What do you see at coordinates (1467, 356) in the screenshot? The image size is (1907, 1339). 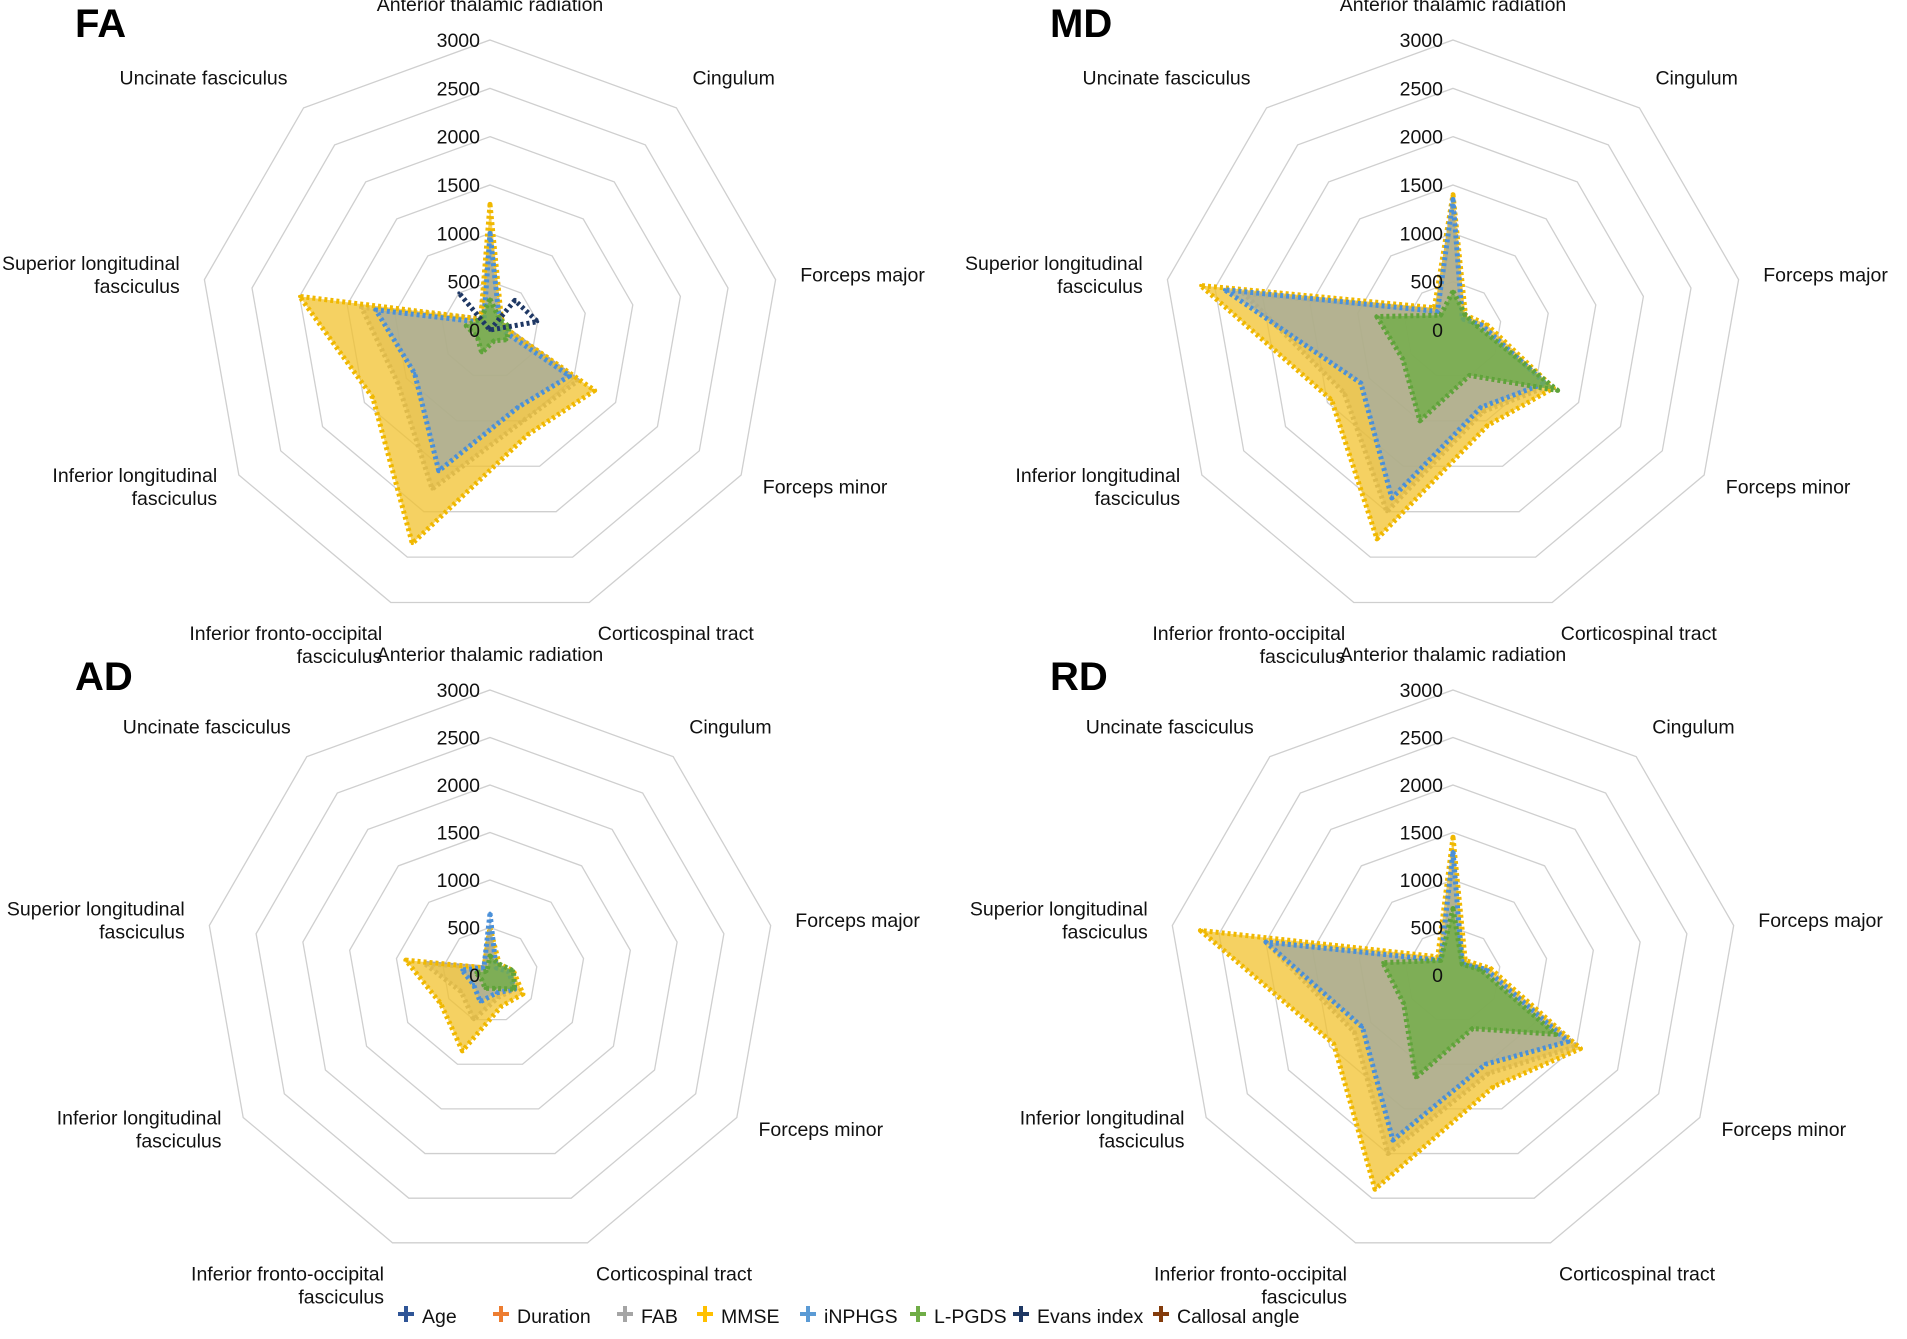 I see `series-l-pgds-md` at bounding box center [1467, 356].